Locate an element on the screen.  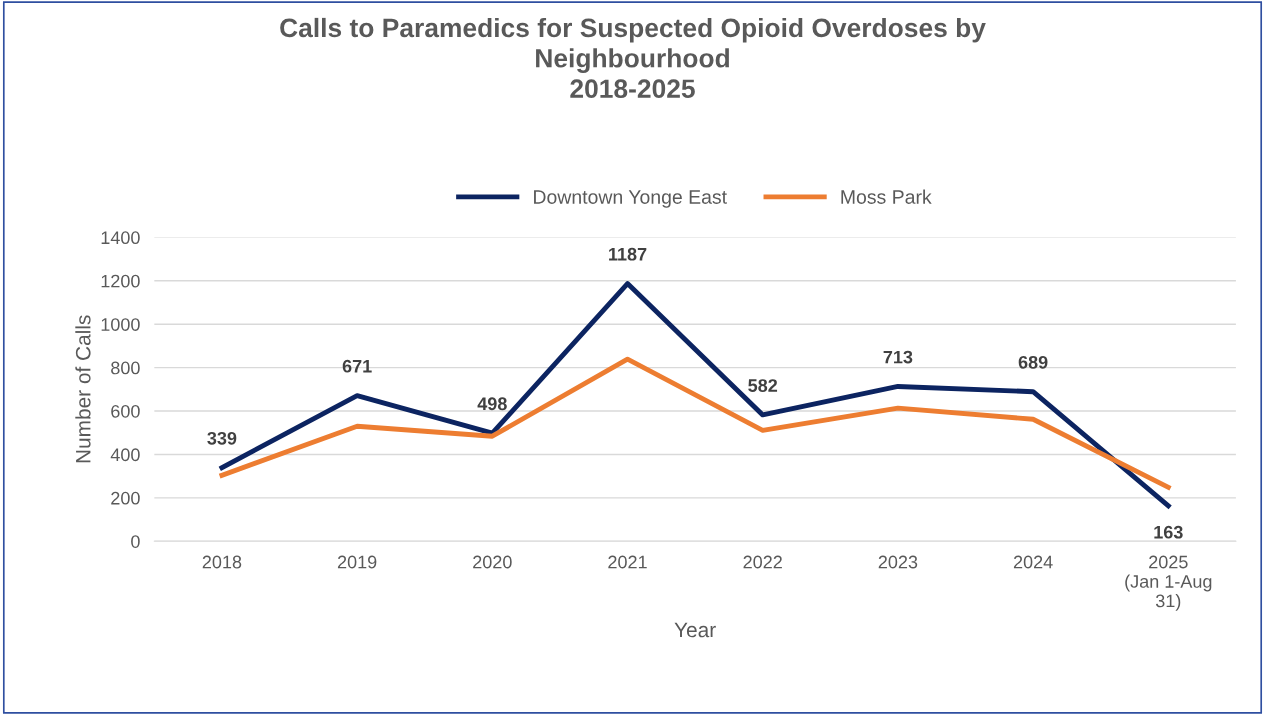
data-label: 339 is located at coordinates (222, 438).